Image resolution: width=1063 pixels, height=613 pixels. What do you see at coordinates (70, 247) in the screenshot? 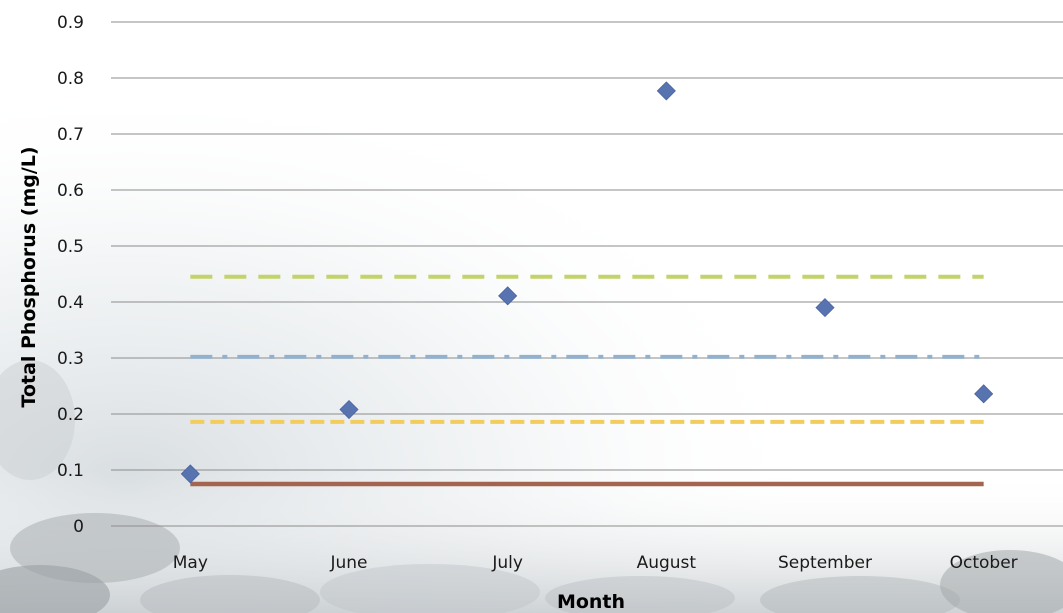
I see `y-tick-label: 0.5` at bounding box center [70, 247].